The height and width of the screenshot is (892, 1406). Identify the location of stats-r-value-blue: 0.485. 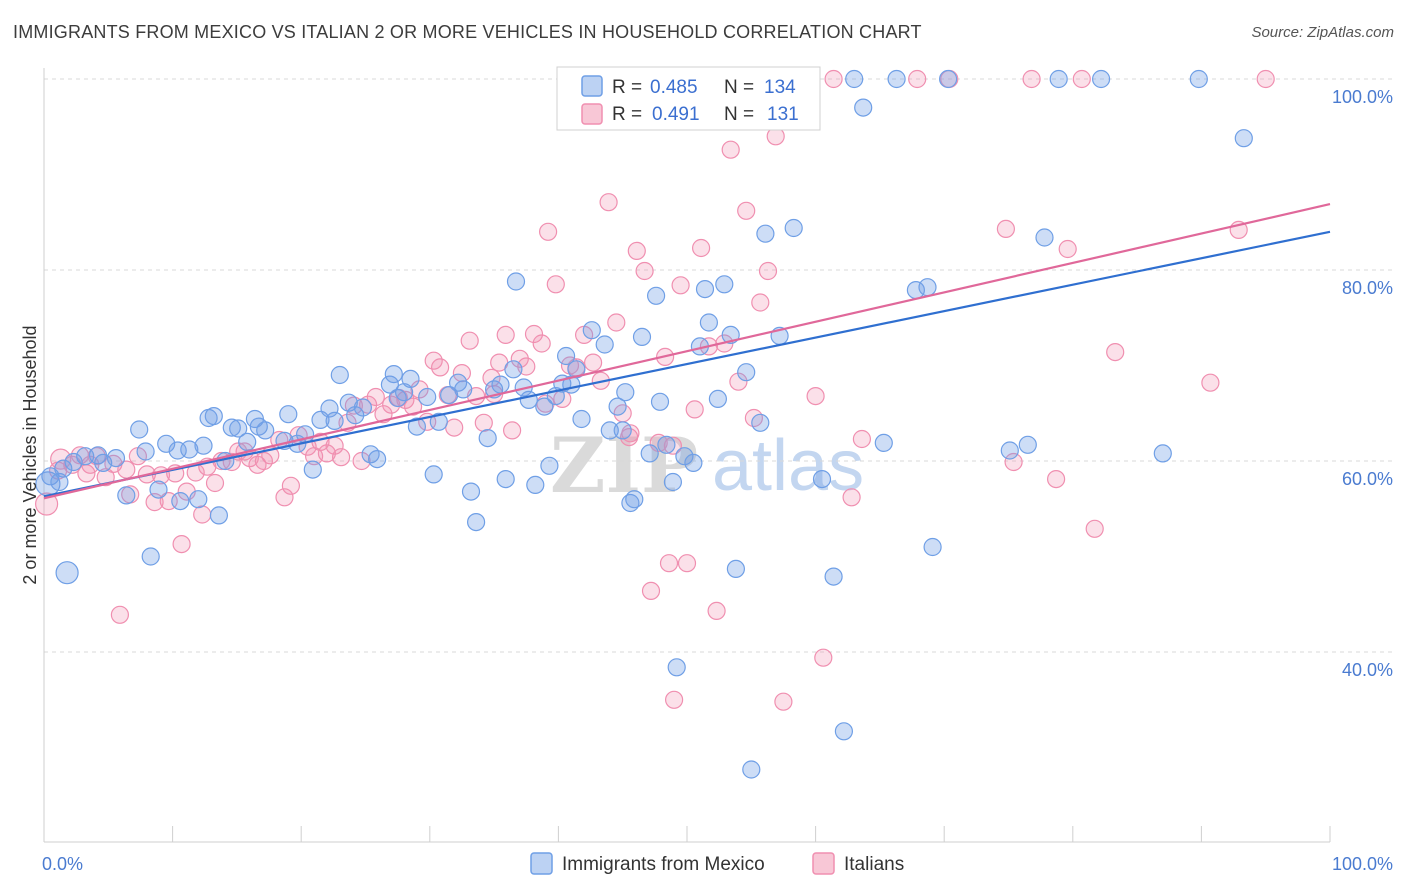
(674, 87).